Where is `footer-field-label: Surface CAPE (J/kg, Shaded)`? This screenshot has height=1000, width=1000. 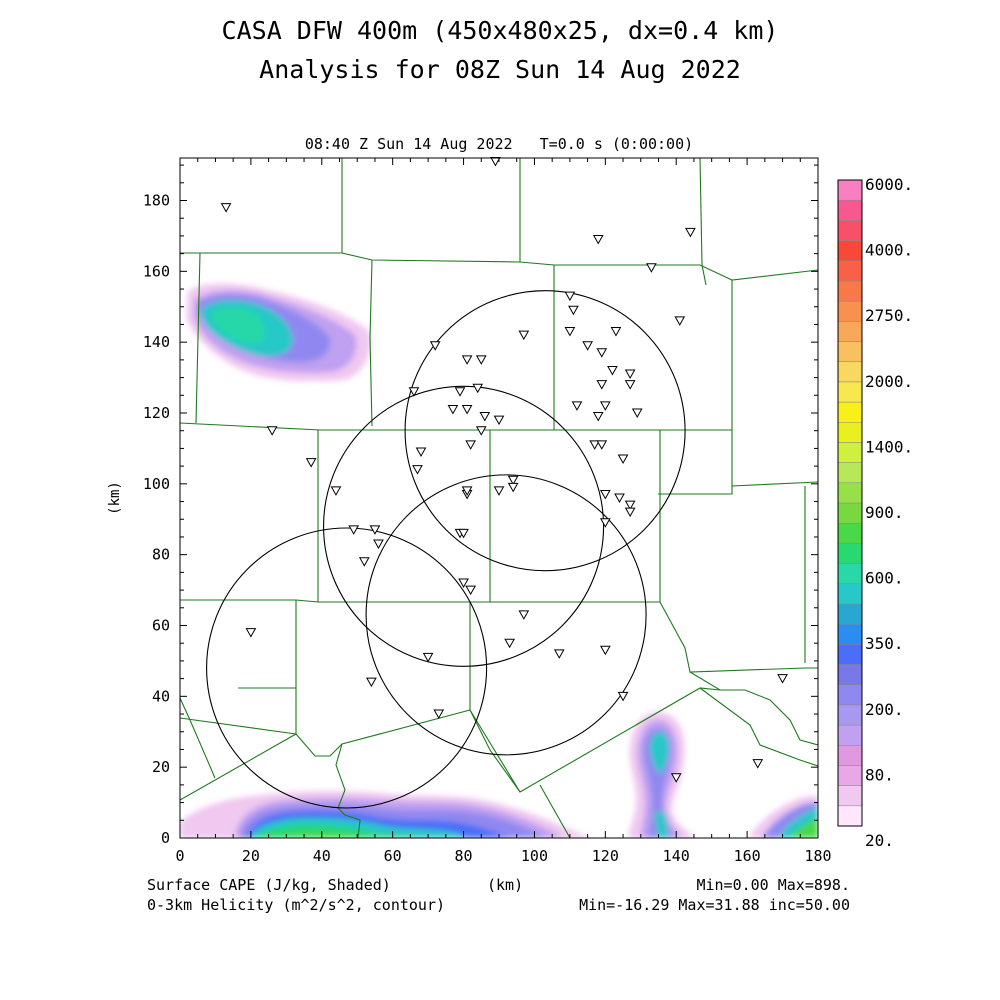
footer-field-label: Surface CAPE (J/kg, Shaded) is located at coordinates (269, 885).